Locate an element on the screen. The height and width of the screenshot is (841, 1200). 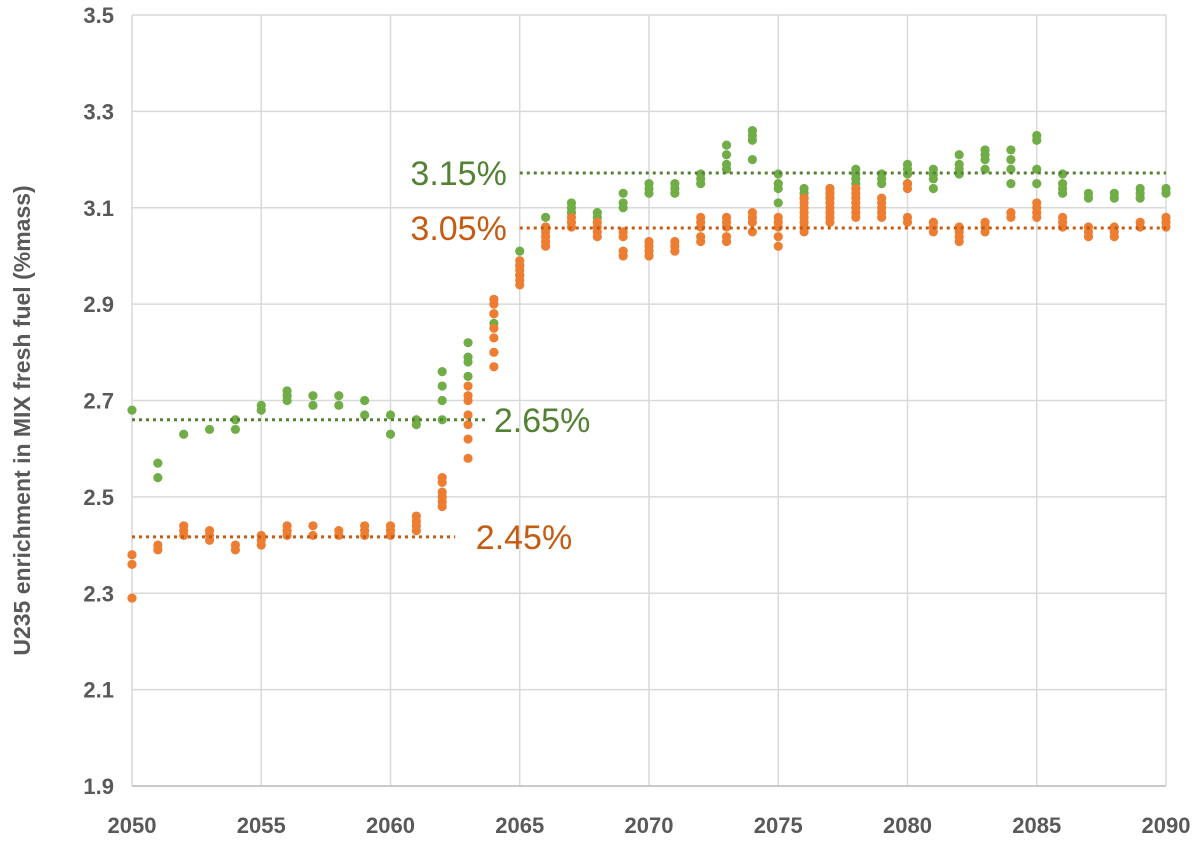
y-tick-label: 2.5 is located at coordinates (98, 497).